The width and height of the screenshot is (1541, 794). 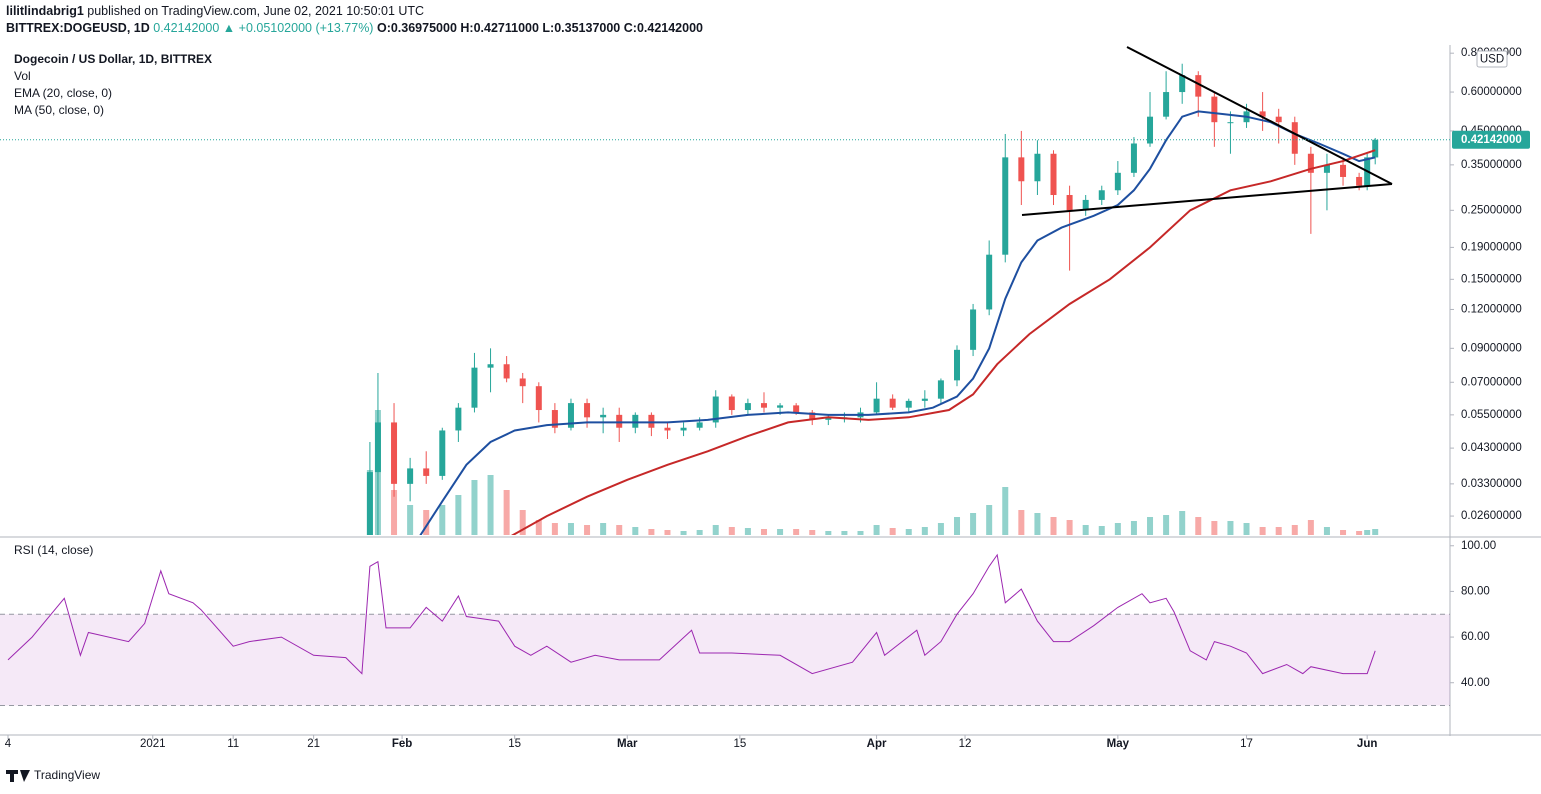 What do you see at coordinates (306, 28) in the screenshot?
I see `change: +0.05102000 (+13.77%)` at bounding box center [306, 28].